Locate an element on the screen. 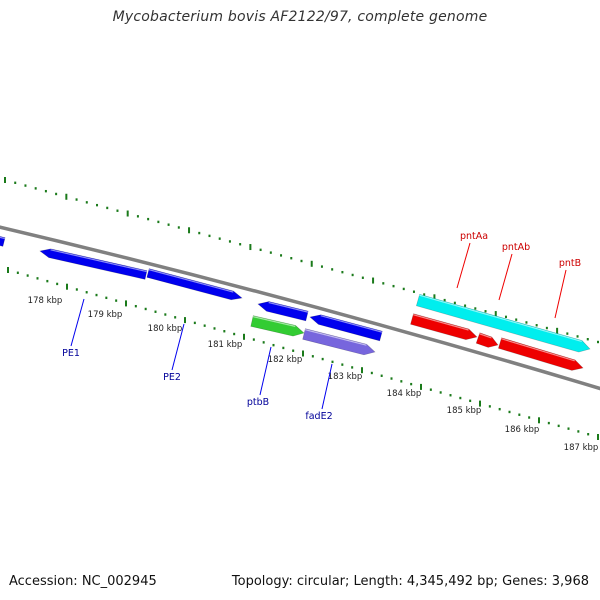  gene-feature-green is located at coordinates (277, 326).